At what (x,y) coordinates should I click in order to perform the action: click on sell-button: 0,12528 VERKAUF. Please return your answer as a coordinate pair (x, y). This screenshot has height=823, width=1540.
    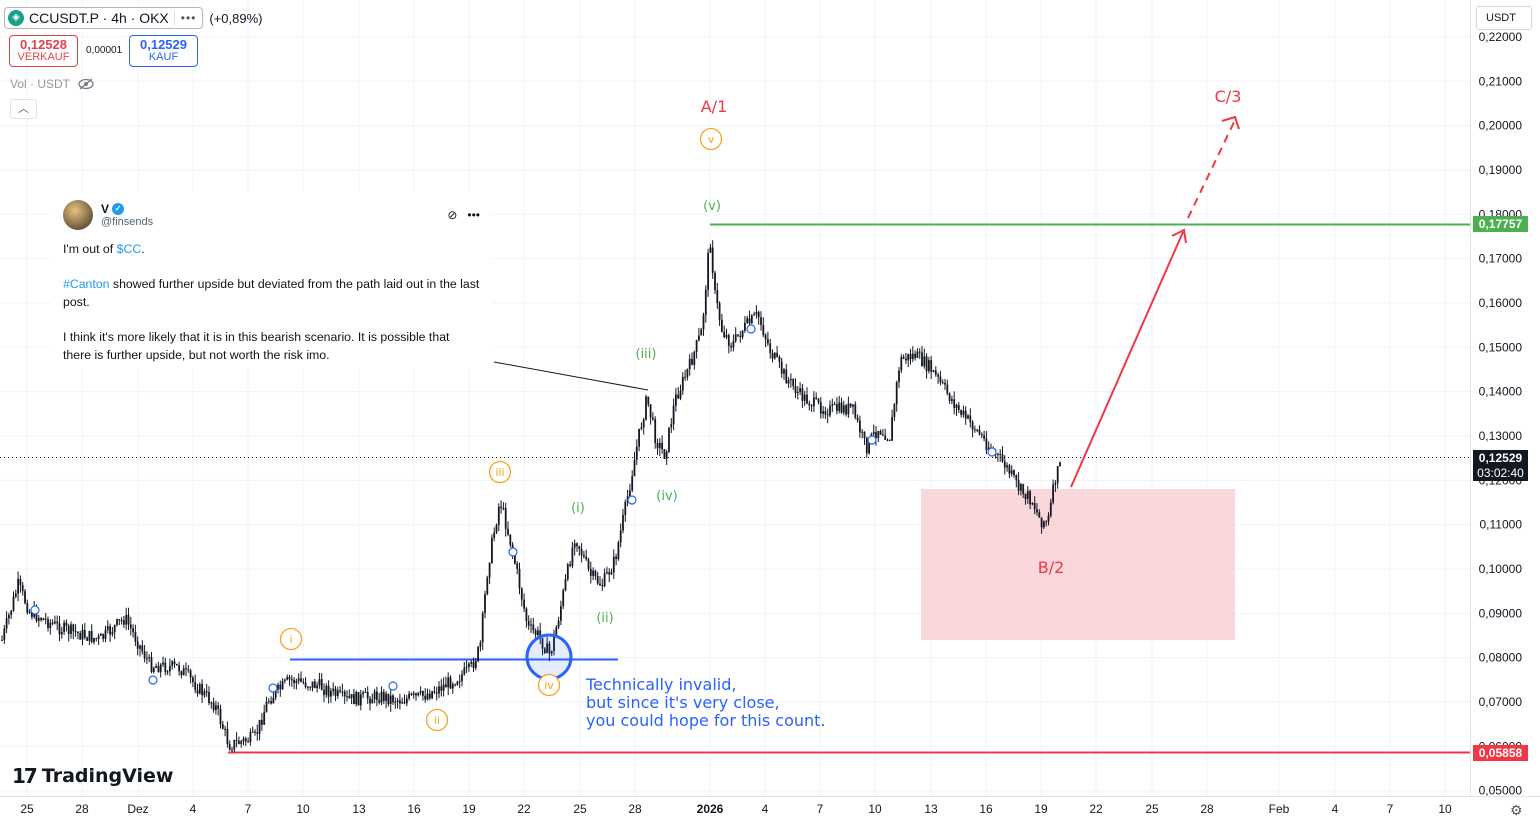
    Looking at the image, I should click on (43, 51).